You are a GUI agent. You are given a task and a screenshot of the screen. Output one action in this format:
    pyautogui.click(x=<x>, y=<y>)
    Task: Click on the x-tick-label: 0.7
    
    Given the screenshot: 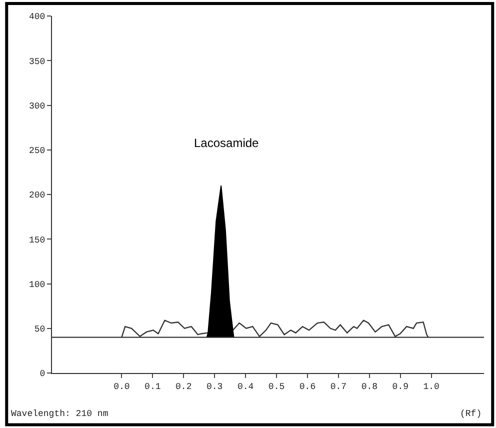 What is the action you would take?
    pyautogui.click(x=338, y=387)
    